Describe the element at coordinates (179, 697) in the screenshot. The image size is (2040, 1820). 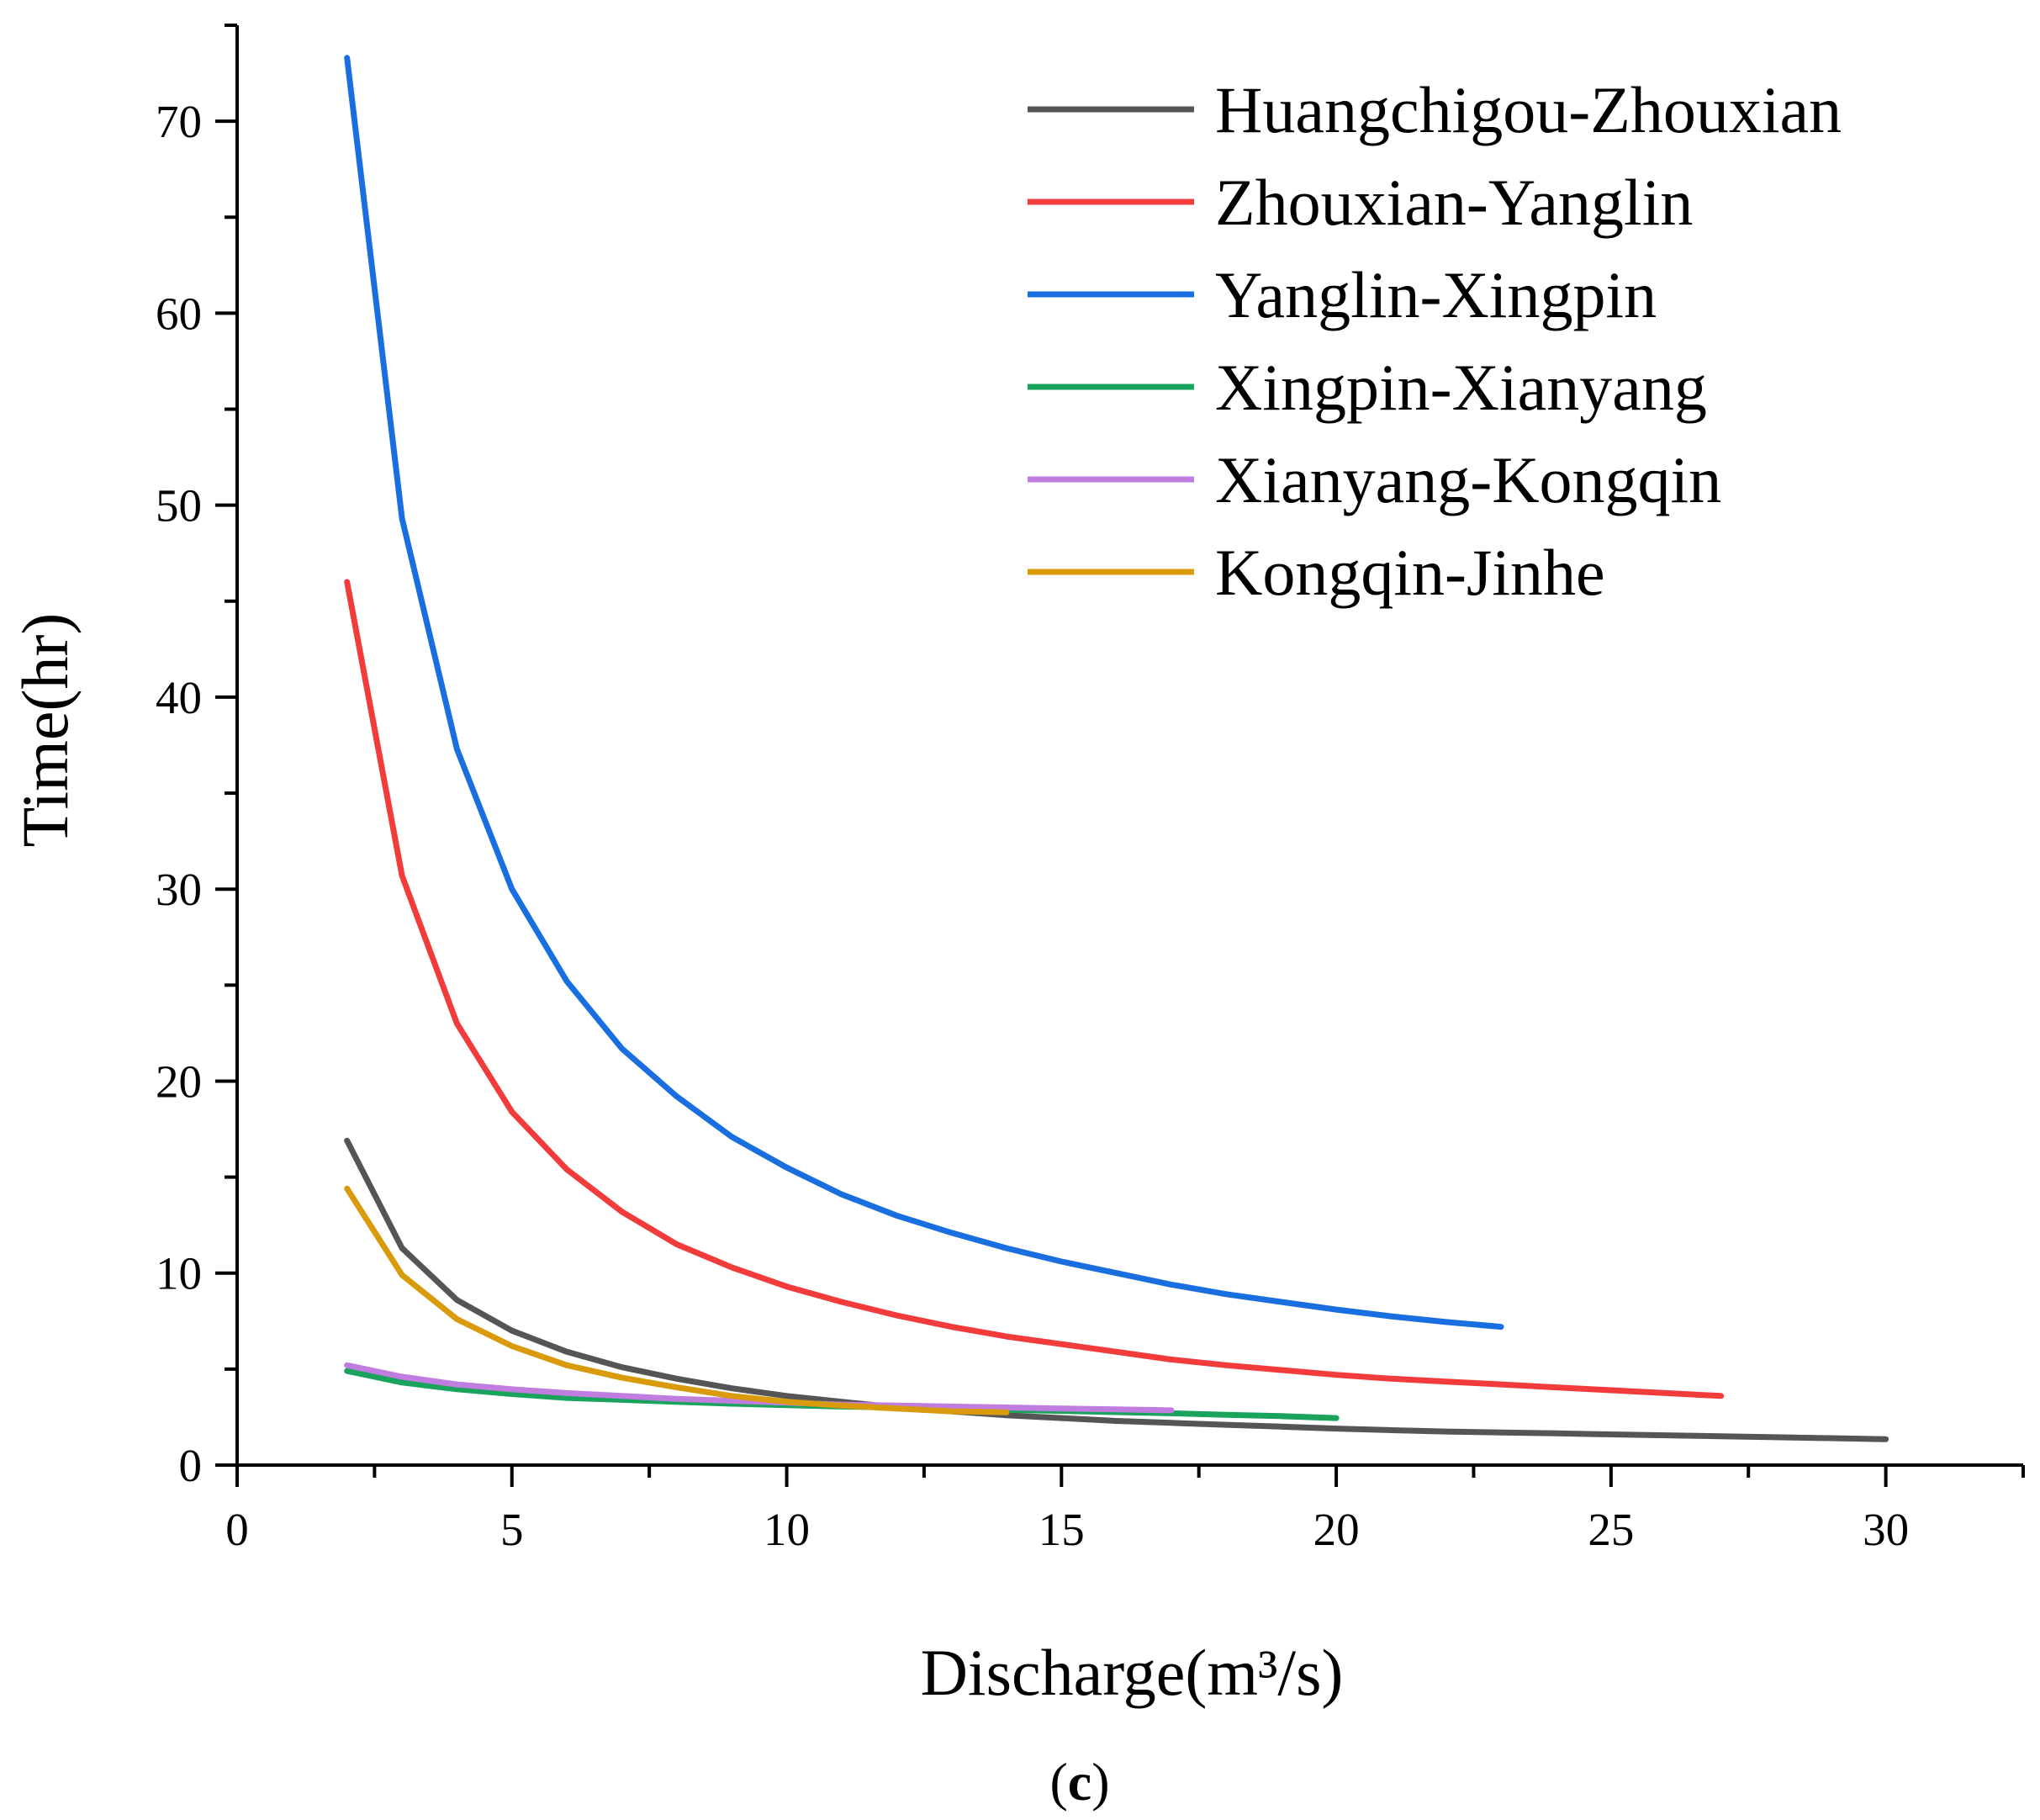
I see `y-tick-label: 40` at that location.